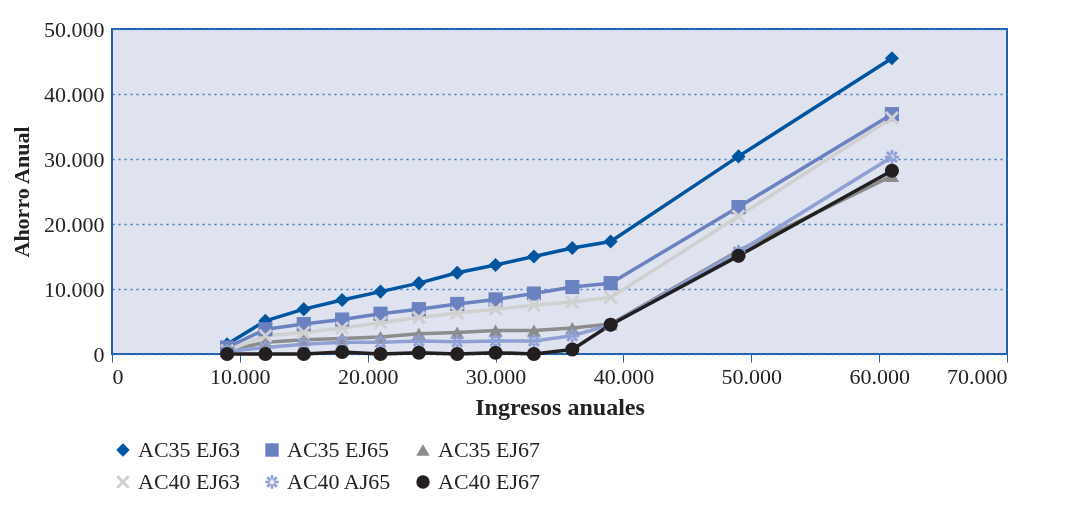 This screenshot has width=1090, height=517. What do you see at coordinates (496, 376) in the screenshot?
I see `x-tick-label: 30.000` at bounding box center [496, 376].